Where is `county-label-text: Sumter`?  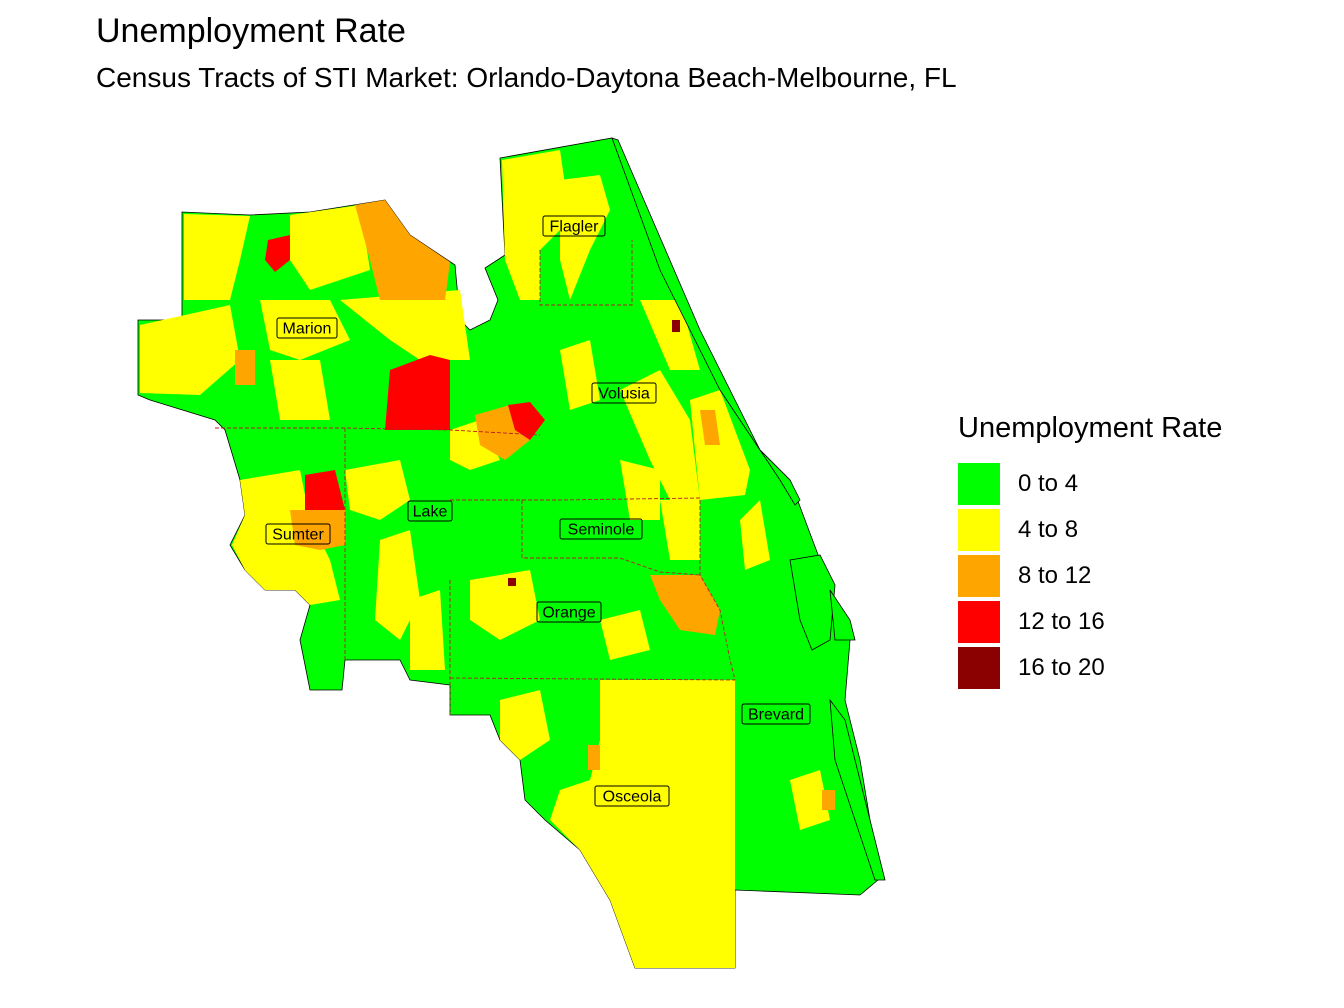
county-label-text: Sumter is located at coordinates (298, 535).